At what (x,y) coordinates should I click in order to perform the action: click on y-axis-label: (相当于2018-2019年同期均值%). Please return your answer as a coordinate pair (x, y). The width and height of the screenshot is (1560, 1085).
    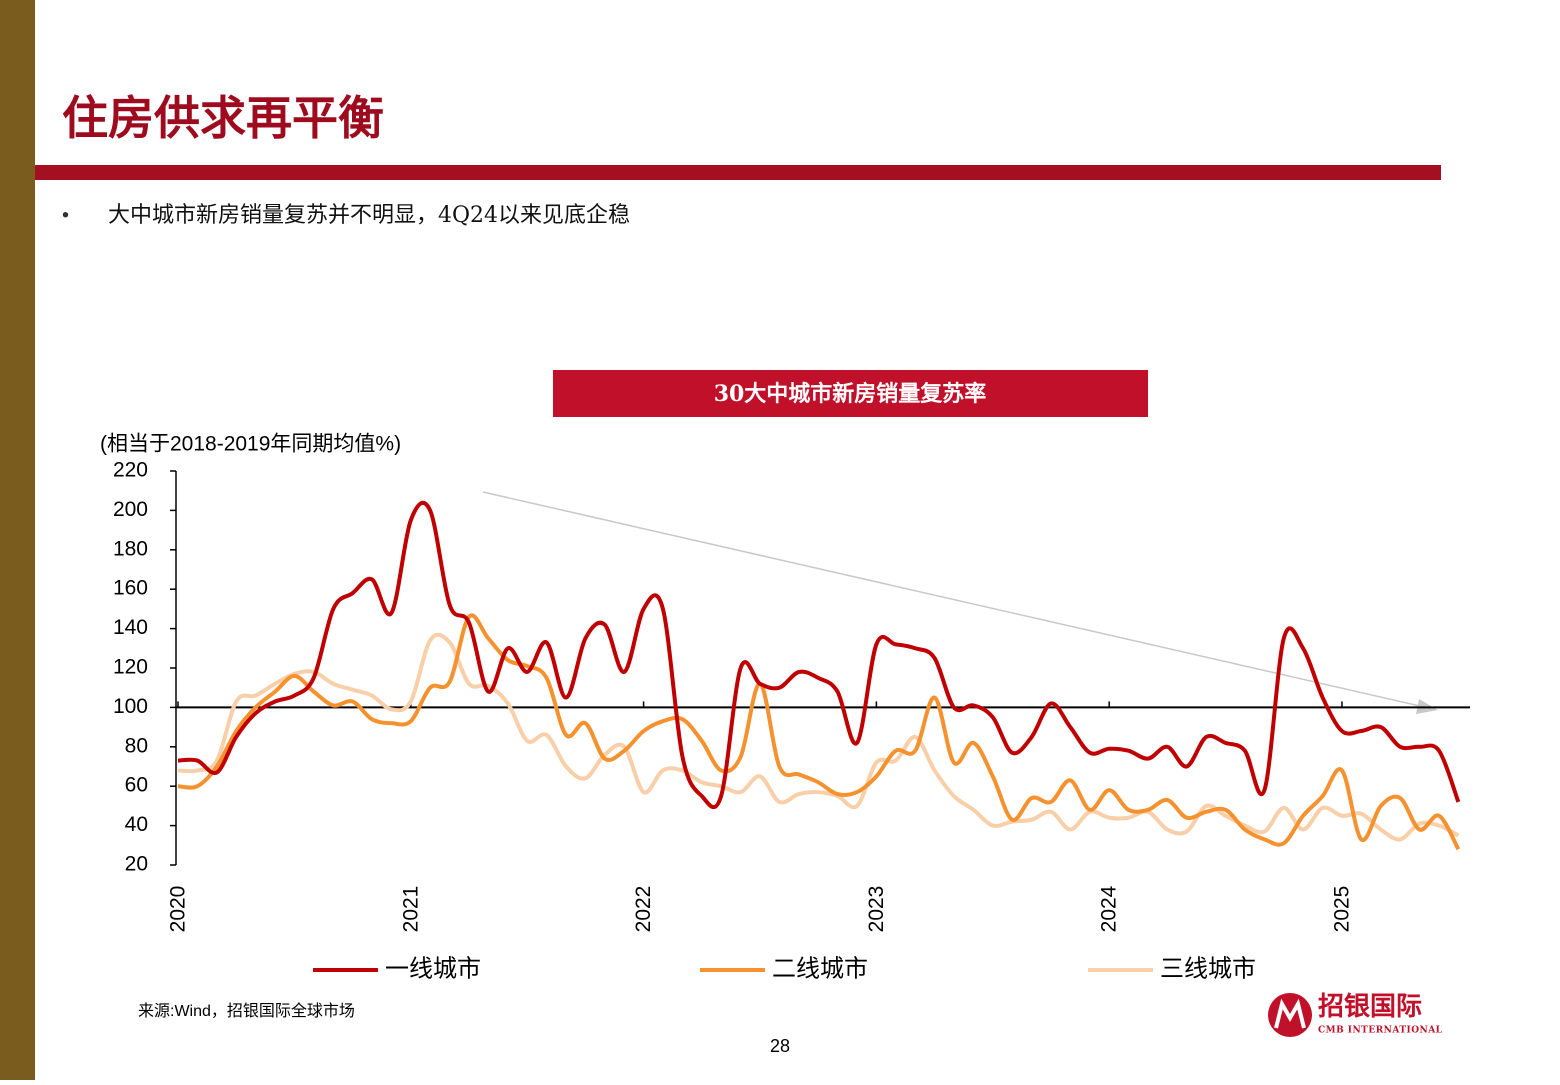
    Looking at the image, I should click on (250, 444).